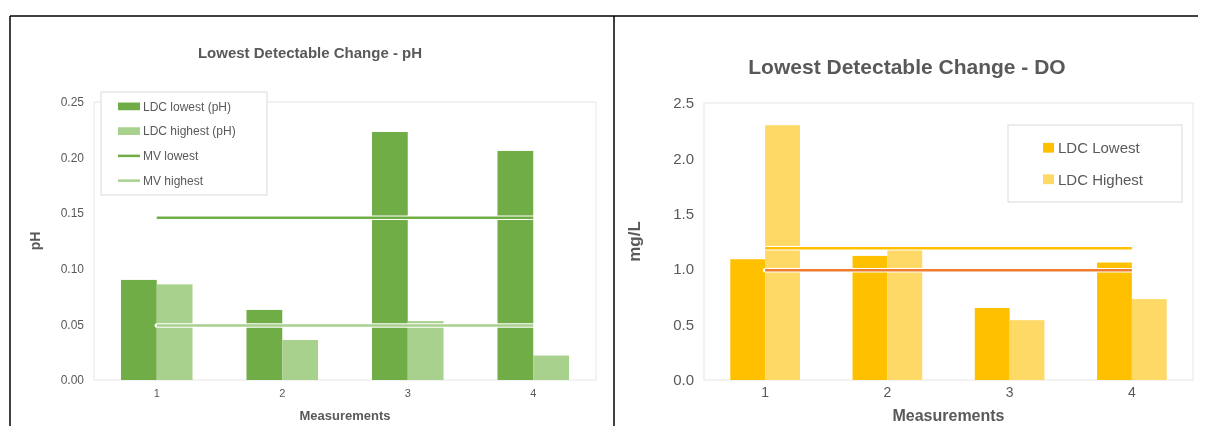  Describe the element at coordinates (683, 269) in the screenshot. I see `y-tick-label: 1.0` at that location.